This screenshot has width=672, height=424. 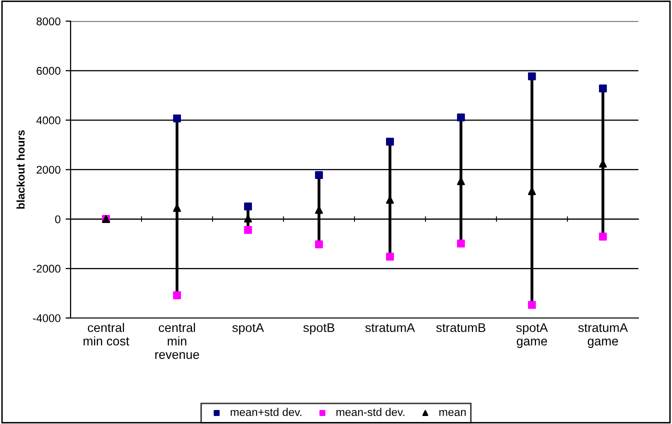 I want to click on y-tick-label: 0, so click(x=57, y=219).